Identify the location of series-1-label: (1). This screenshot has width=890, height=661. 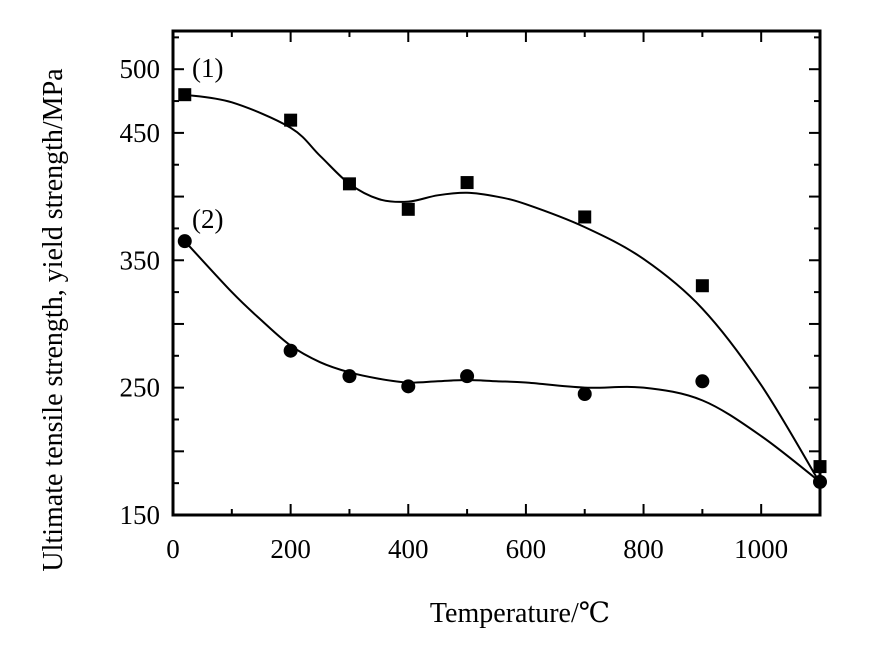
(207, 68).